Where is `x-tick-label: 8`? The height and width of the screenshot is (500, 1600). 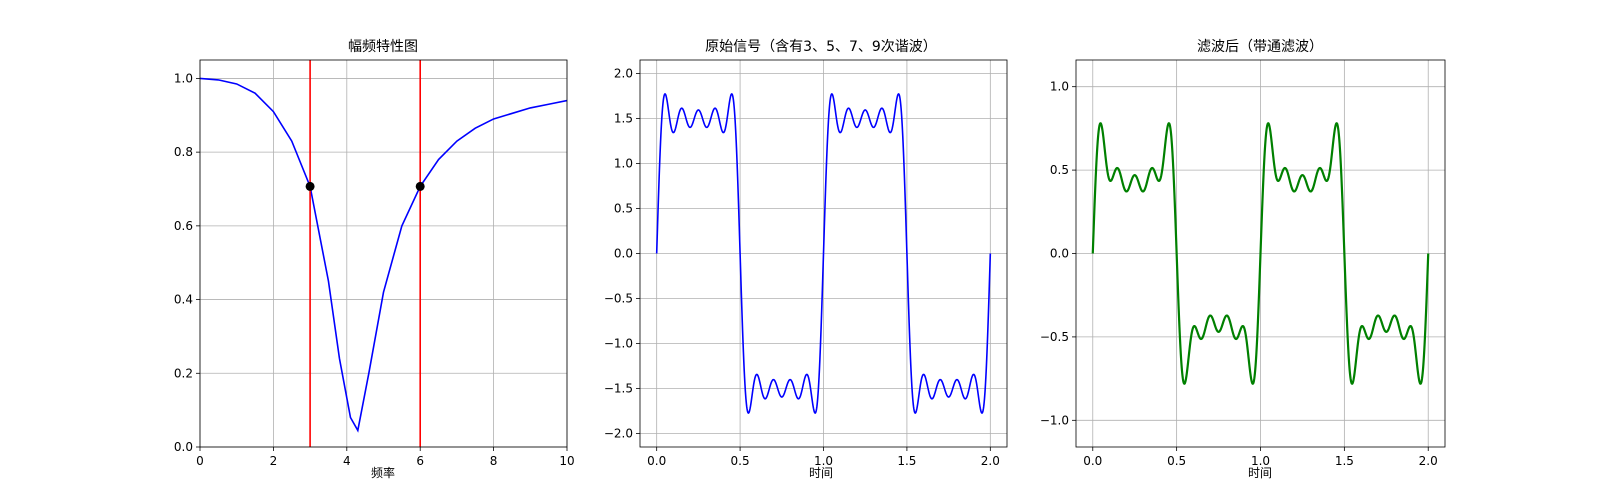 x-tick-label: 8 is located at coordinates (494, 461).